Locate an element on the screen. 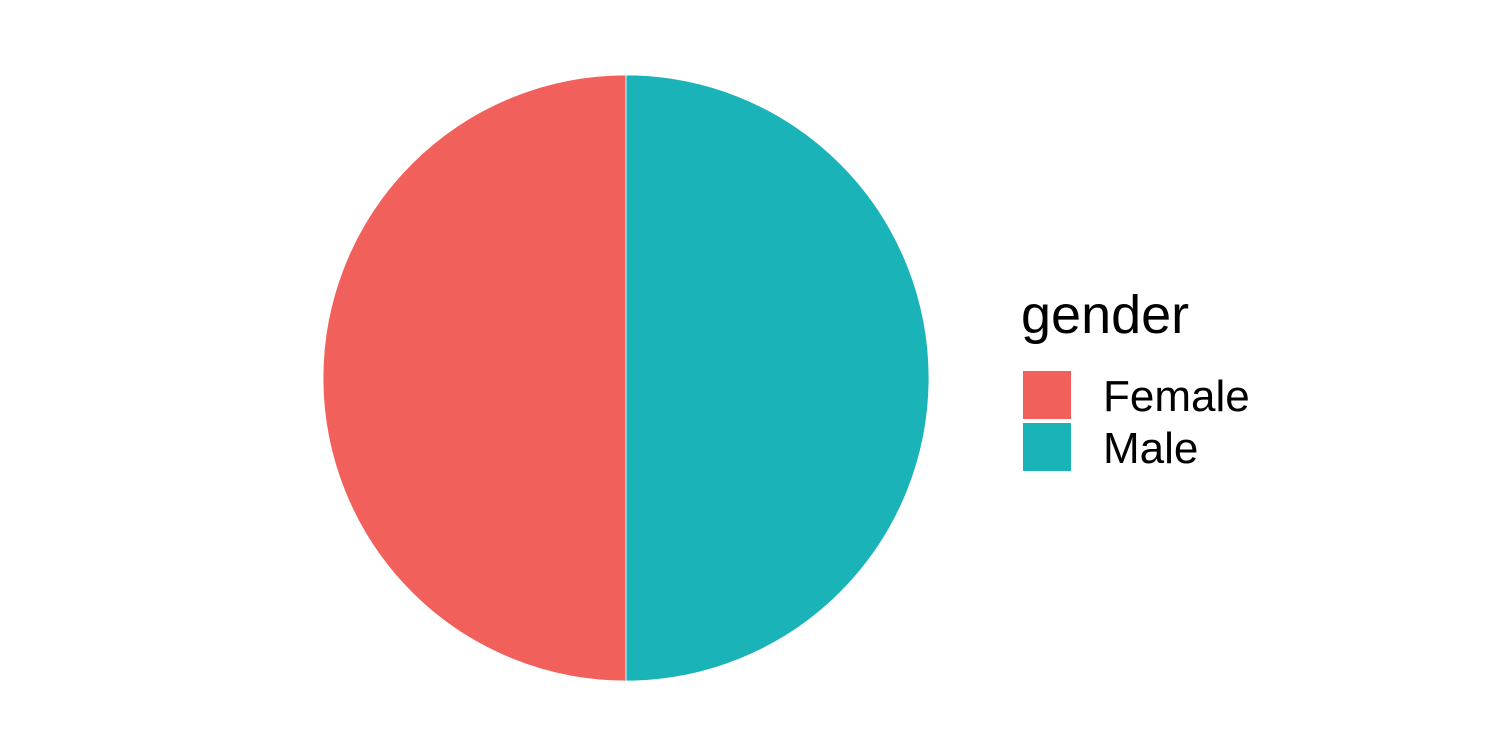  legend-swatch-female is located at coordinates (1047, 395).